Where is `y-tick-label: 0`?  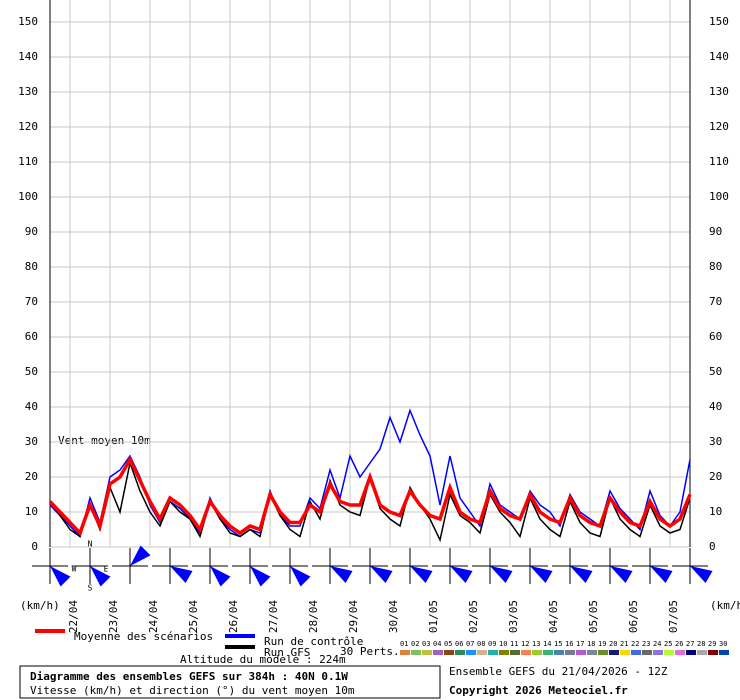 y-tick-label: 0 is located at coordinates (34, 546).